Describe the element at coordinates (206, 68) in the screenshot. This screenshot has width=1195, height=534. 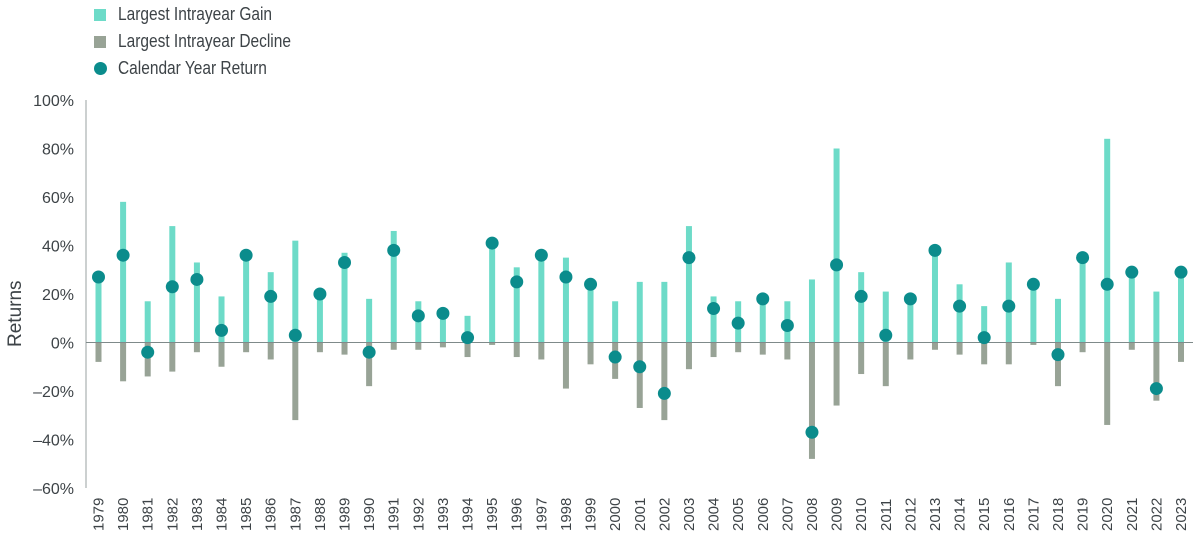
I see `legend-item-return: Calendar Year Return` at that location.